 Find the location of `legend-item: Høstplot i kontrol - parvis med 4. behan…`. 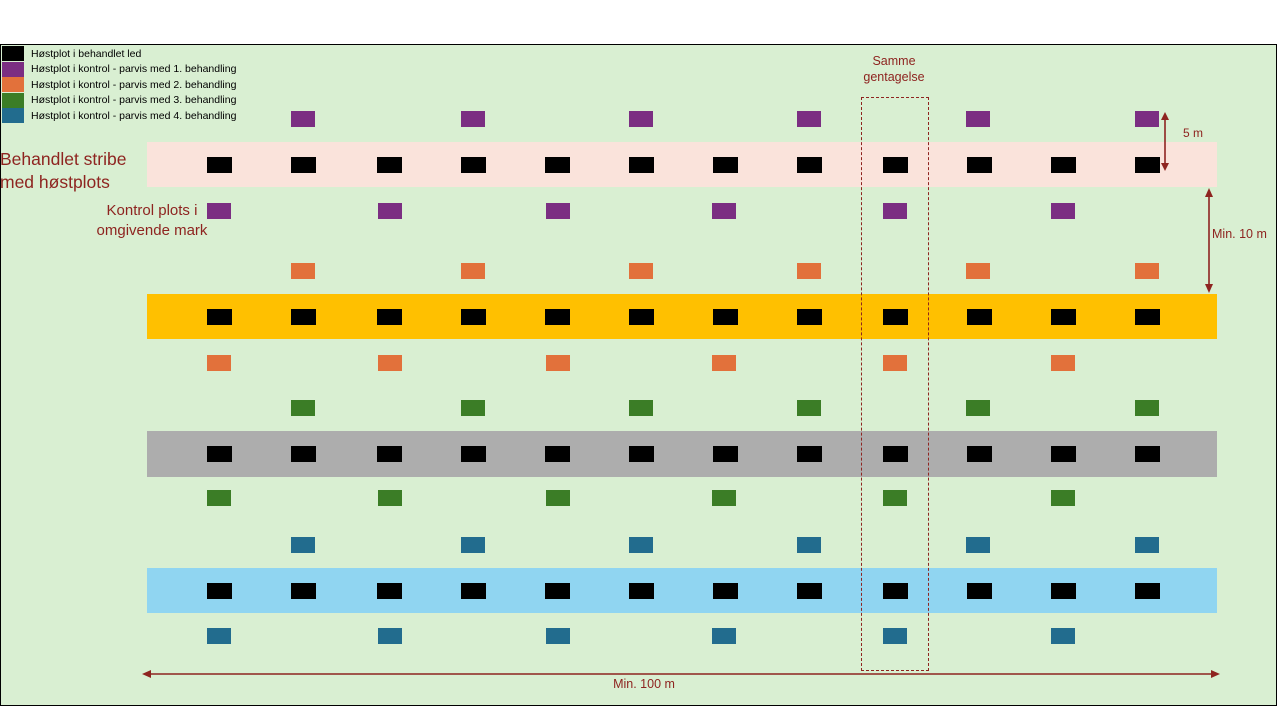

legend-item: Høstplot i kontrol - parvis med 4. behan… is located at coordinates (119, 116).